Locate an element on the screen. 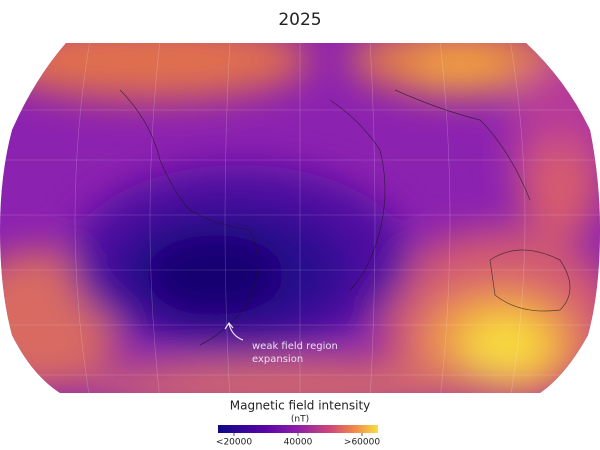 The height and width of the screenshot is (450, 600). colorbar-title: Magnetic field intensity is located at coordinates (300, 406).